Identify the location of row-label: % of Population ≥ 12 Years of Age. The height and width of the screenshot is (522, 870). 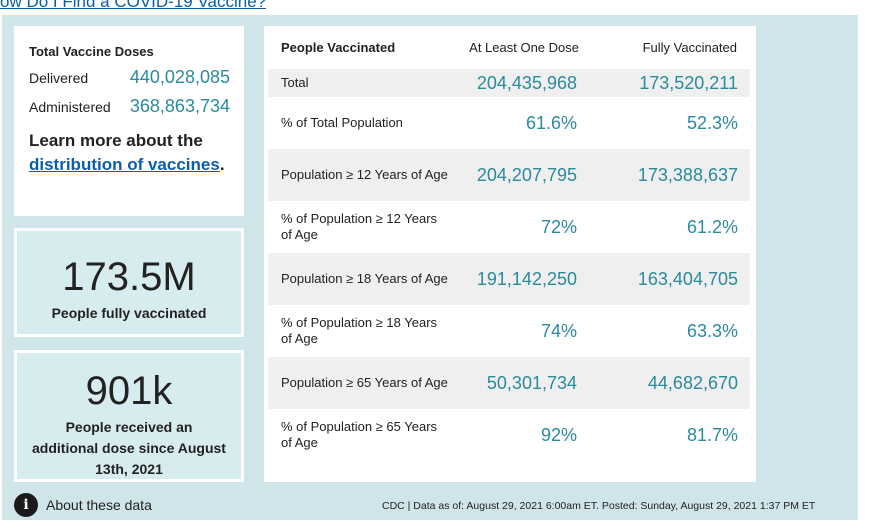
(359, 226).